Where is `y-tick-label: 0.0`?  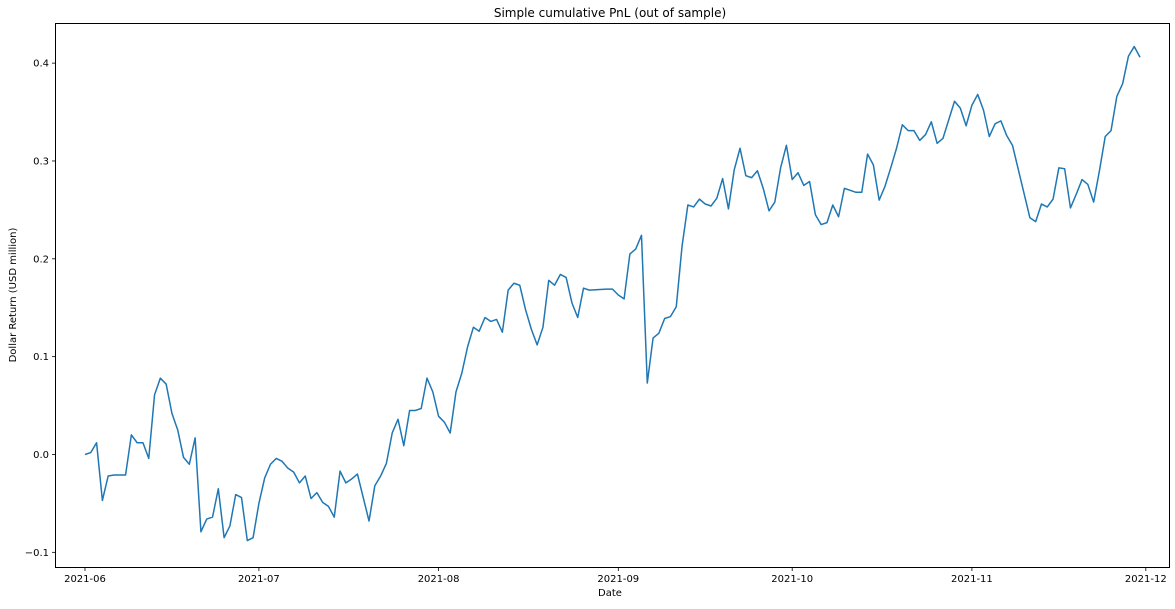
y-tick-label: 0.0 is located at coordinates (41, 455).